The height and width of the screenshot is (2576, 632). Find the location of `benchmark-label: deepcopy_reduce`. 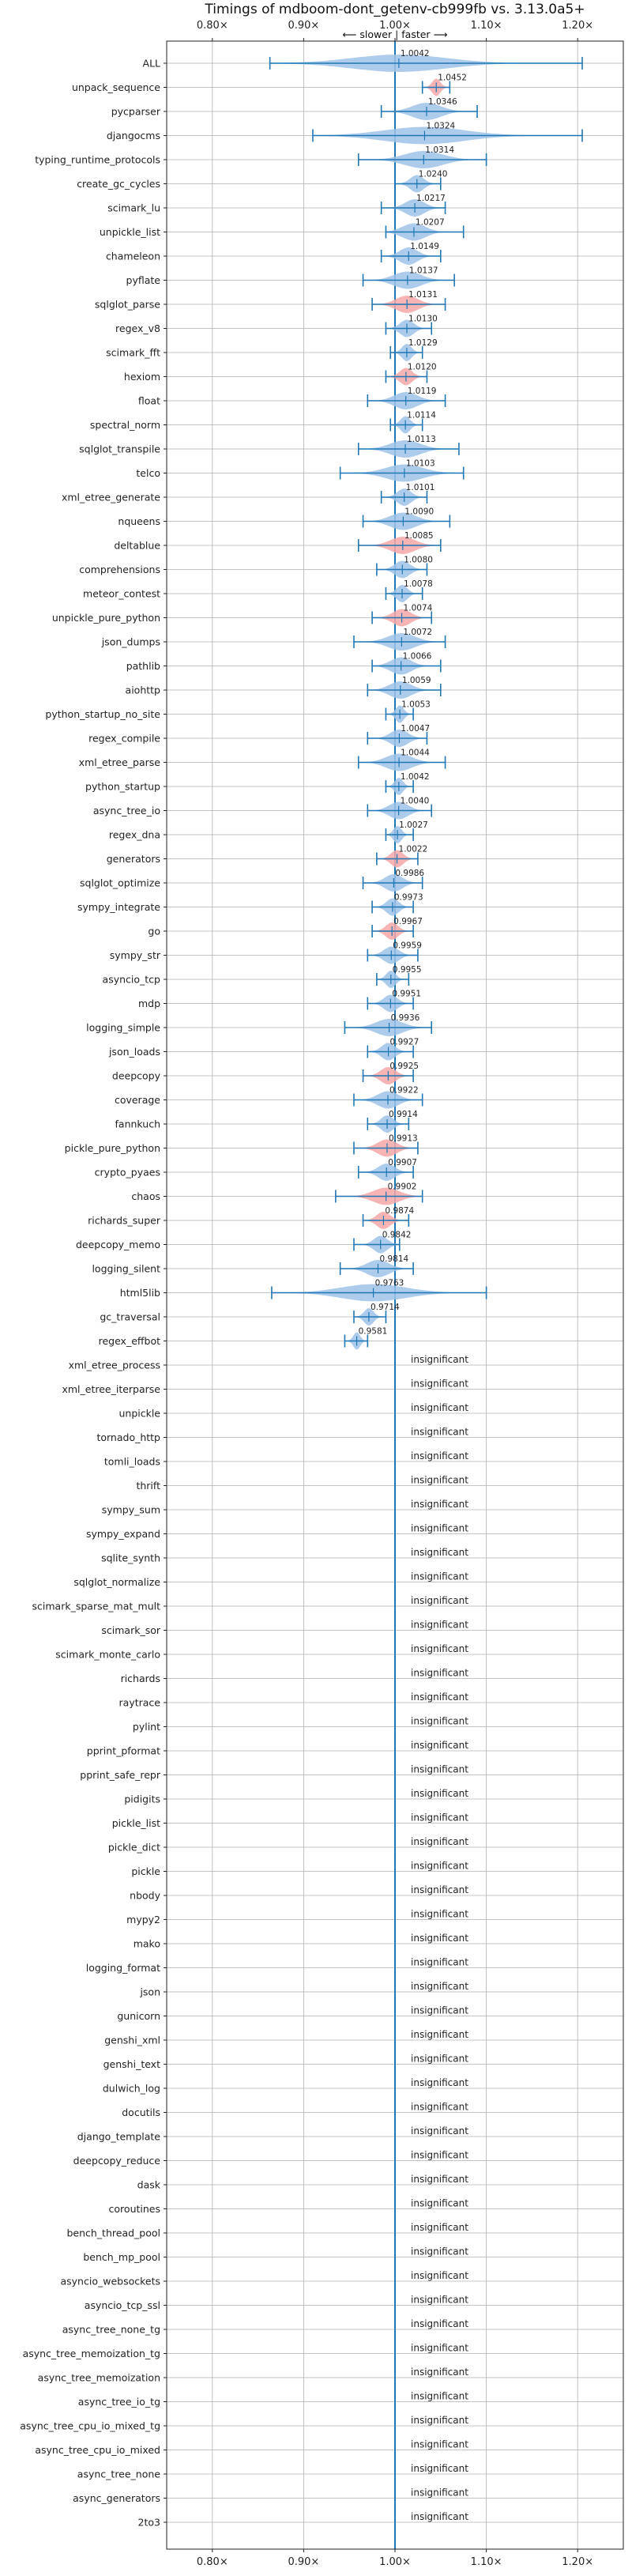

benchmark-label: deepcopy_reduce is located at coordinates (117, 2161).